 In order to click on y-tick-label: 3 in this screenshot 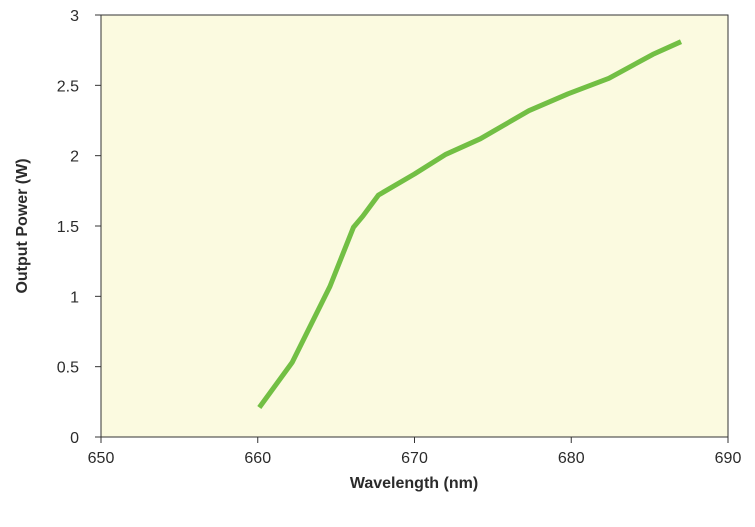, I will do `click(74, 16)`.